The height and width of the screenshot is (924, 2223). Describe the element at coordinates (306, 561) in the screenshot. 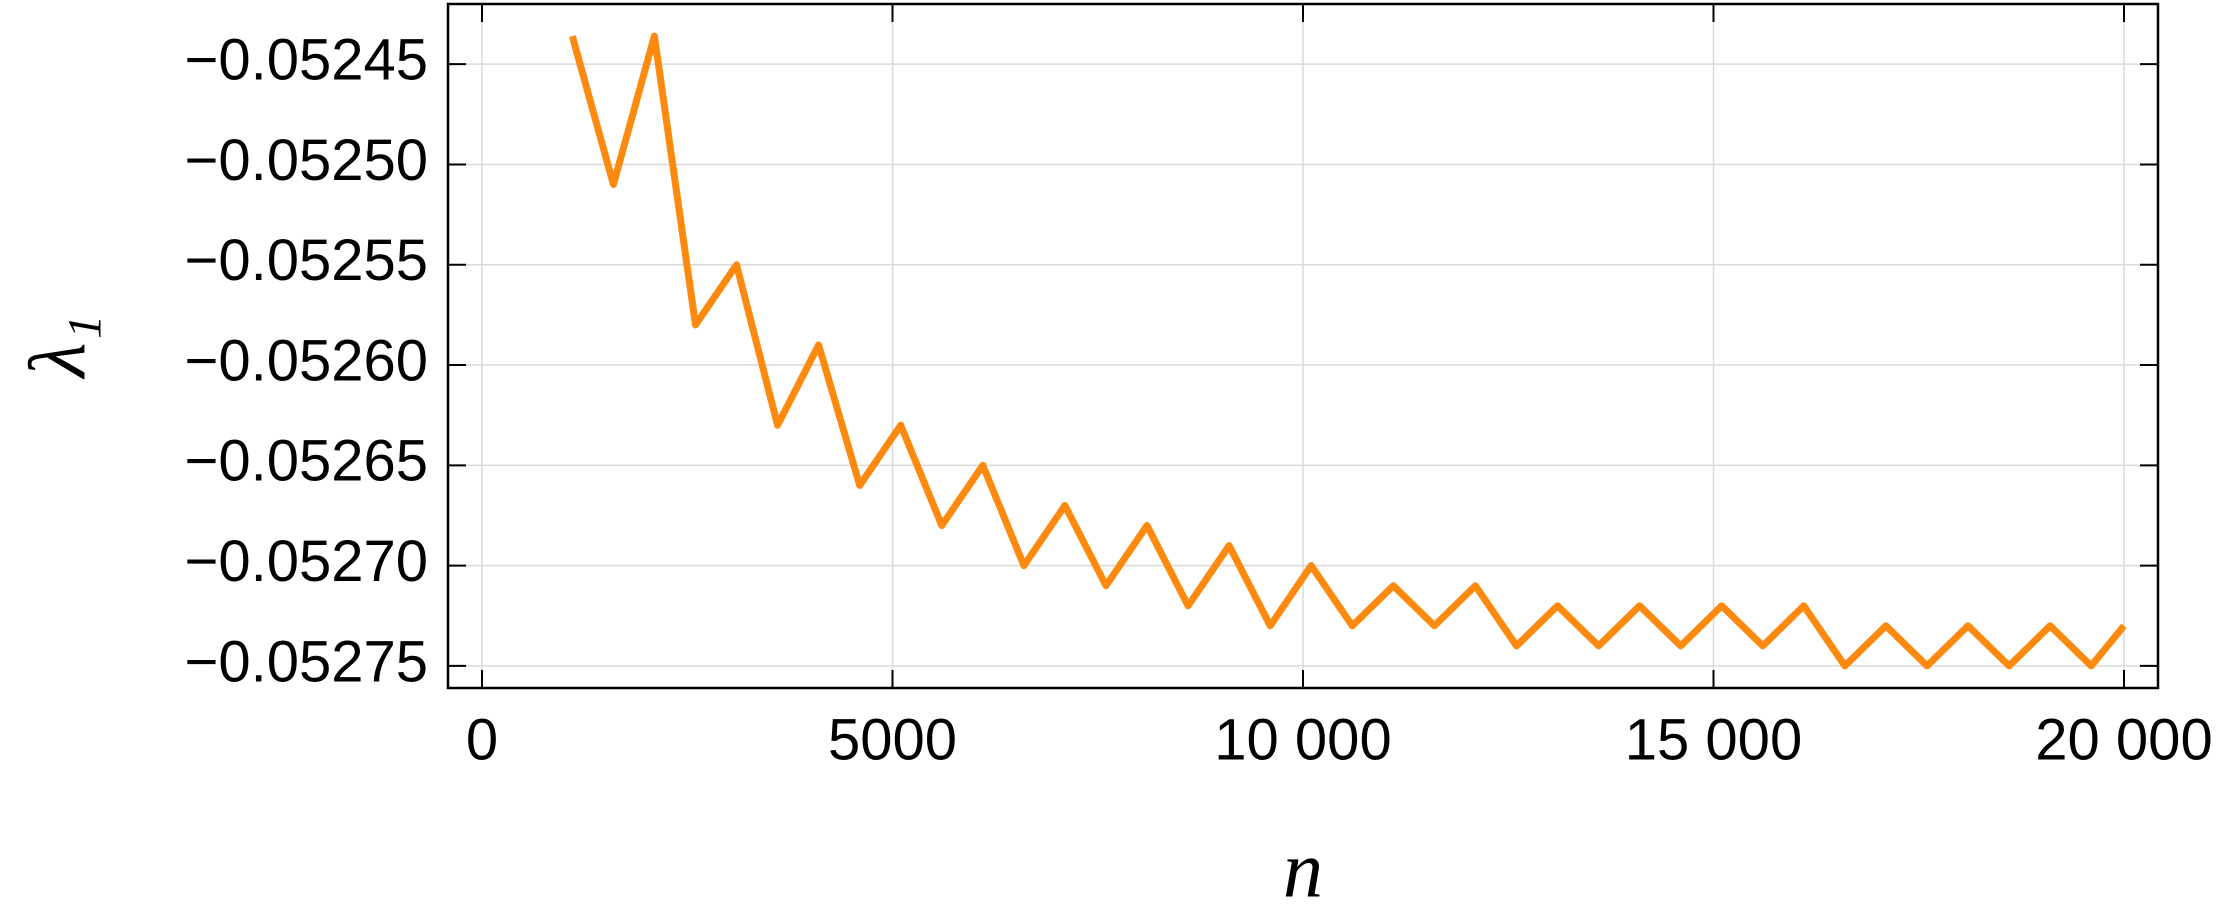

I see `y-tick-label: −0.05270` at that location.